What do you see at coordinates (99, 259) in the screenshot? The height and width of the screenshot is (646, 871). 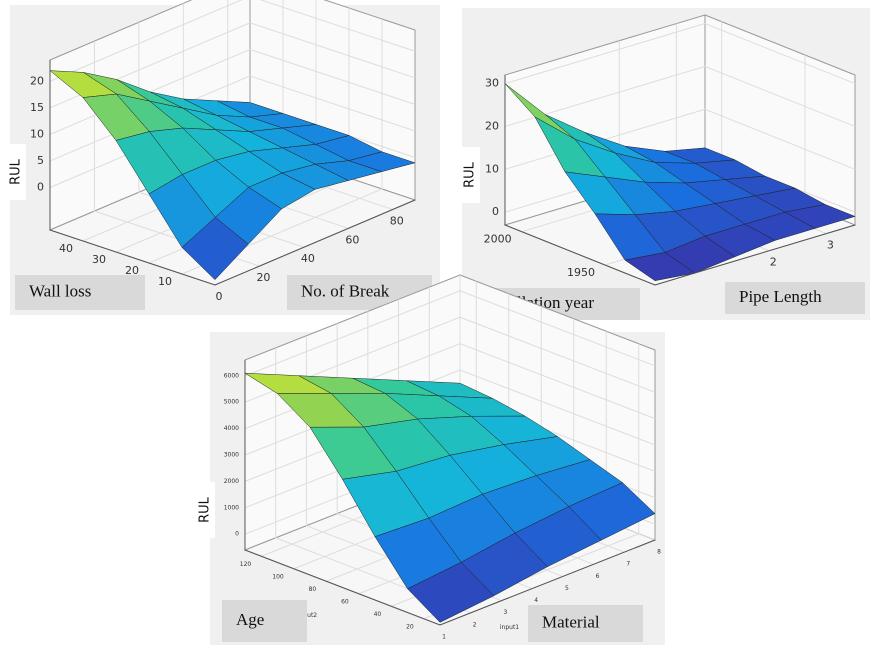 I see `x-tick-label: 30` at bounding box center [99, 259].